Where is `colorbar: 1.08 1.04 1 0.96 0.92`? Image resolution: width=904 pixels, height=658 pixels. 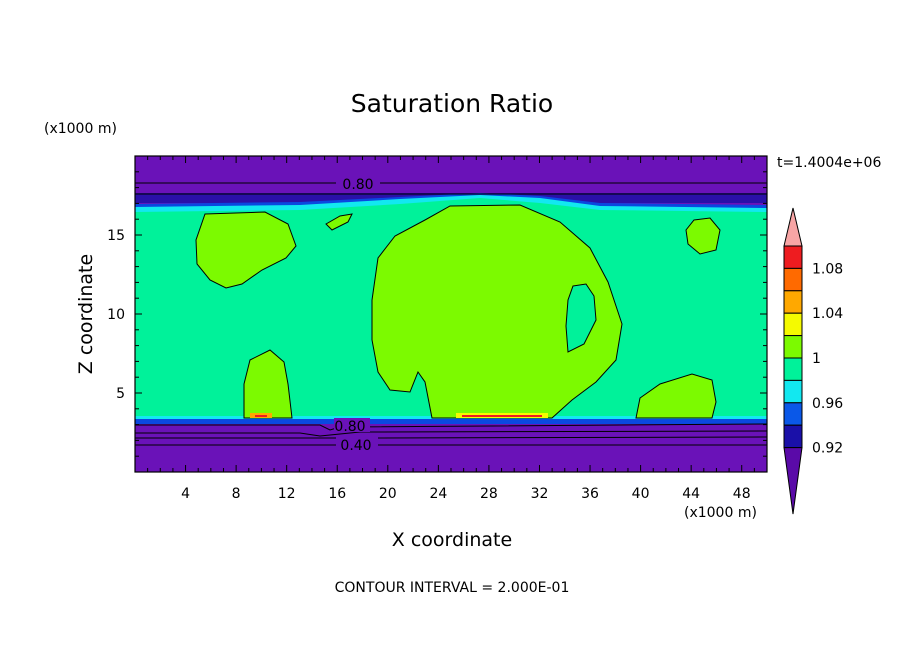 colorbar: 1.08 1.04 1 0.96 0.92 is located at coordinates (813, 361).